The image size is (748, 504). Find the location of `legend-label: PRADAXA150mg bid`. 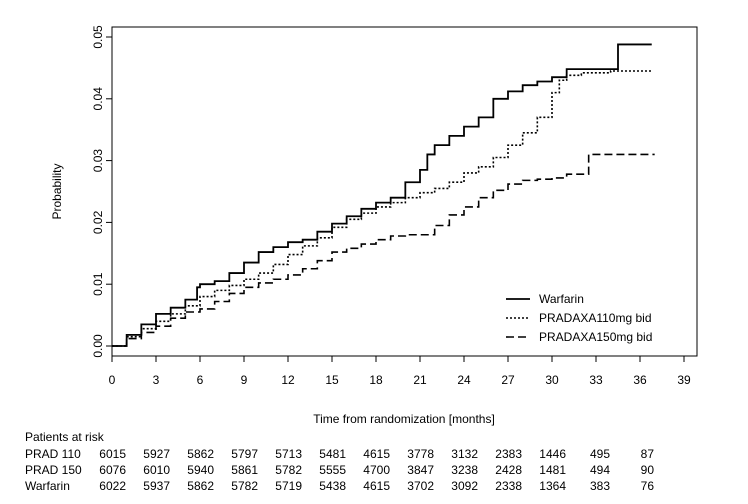

legend-label: PRADAXA150mg bid is located at coordinates (595, 337).